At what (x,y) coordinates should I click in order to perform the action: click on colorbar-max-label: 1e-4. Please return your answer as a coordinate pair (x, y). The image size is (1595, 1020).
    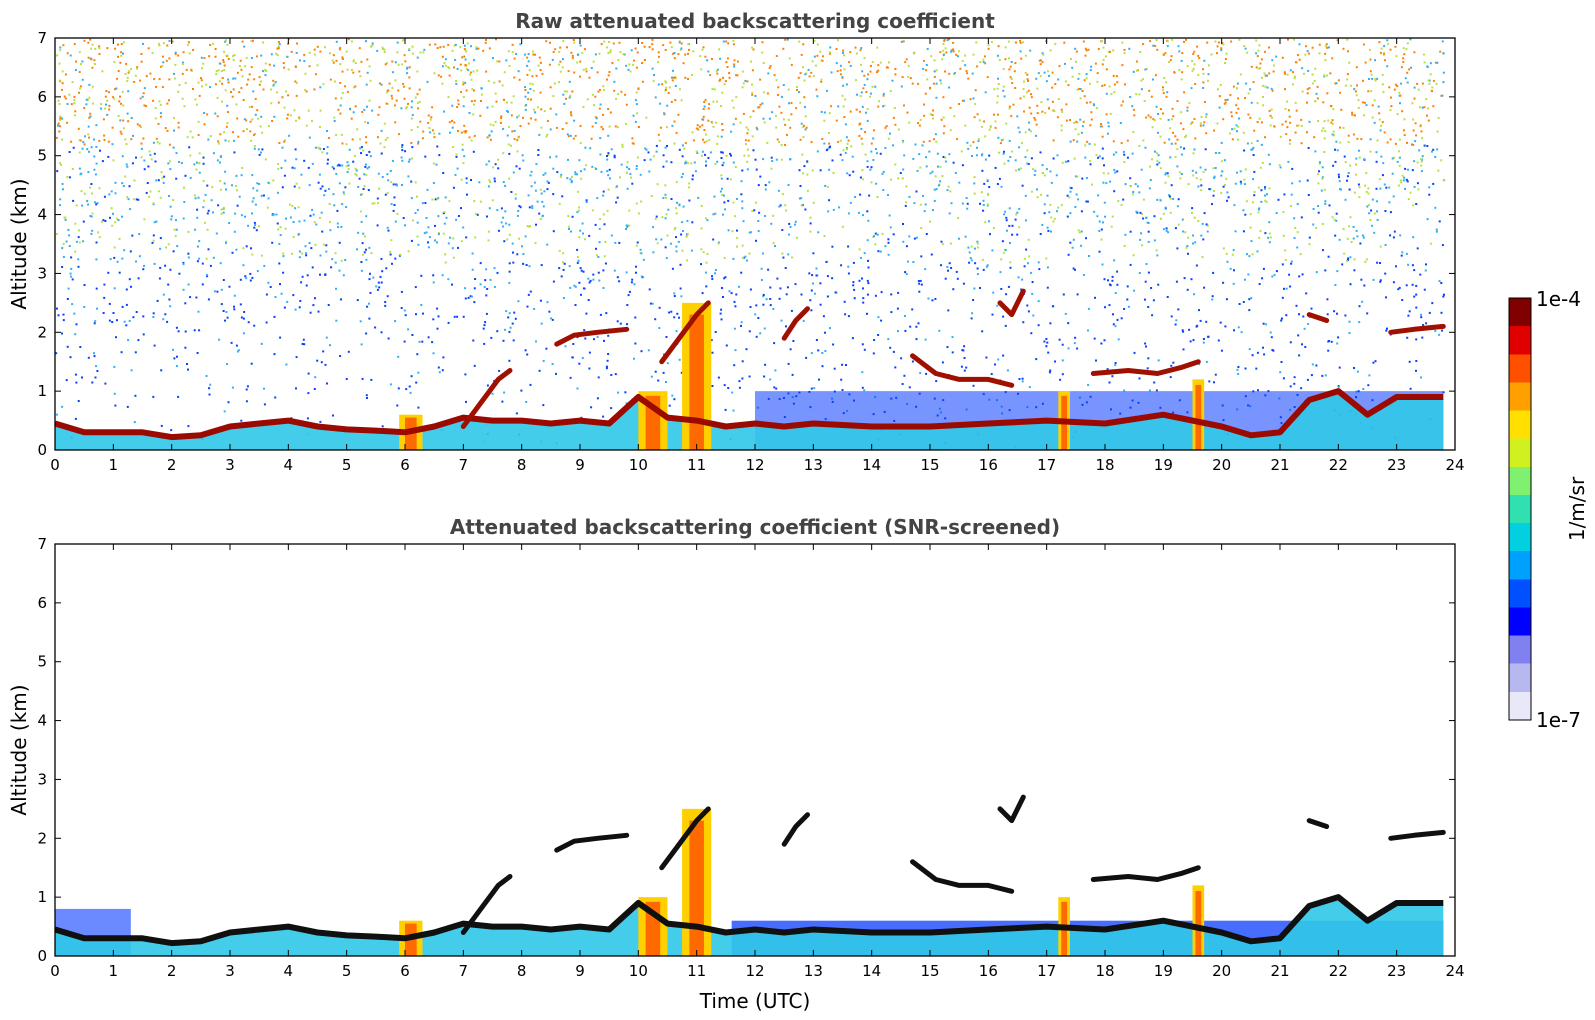
    Looking at the image, I should click on (1558, 299).